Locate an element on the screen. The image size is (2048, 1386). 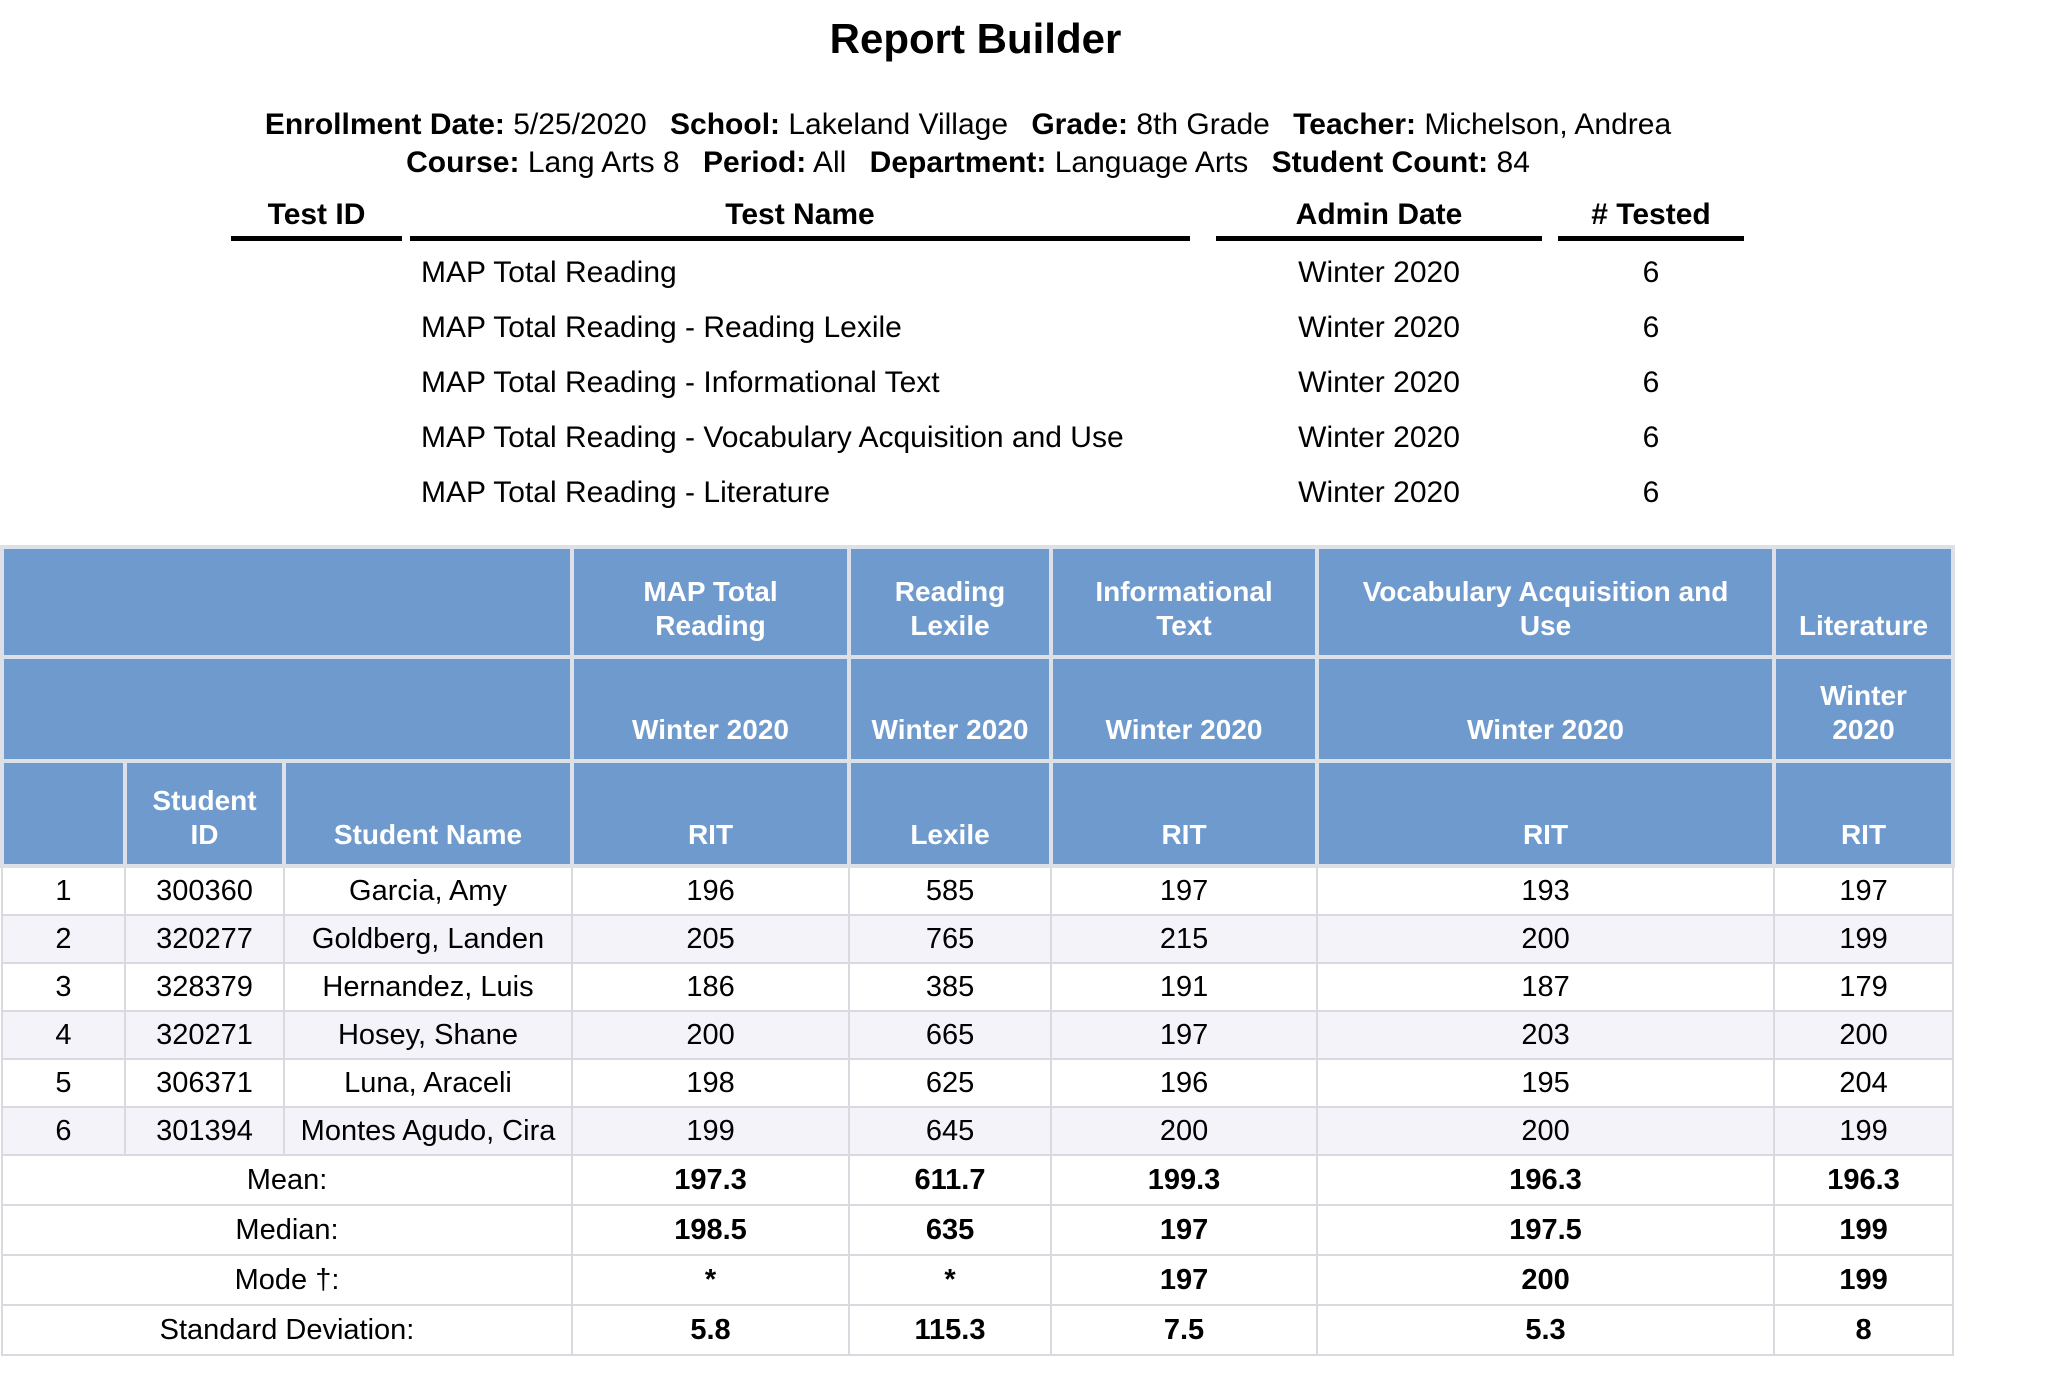
score-cell: 198 is located at coordinates (711, 1083).